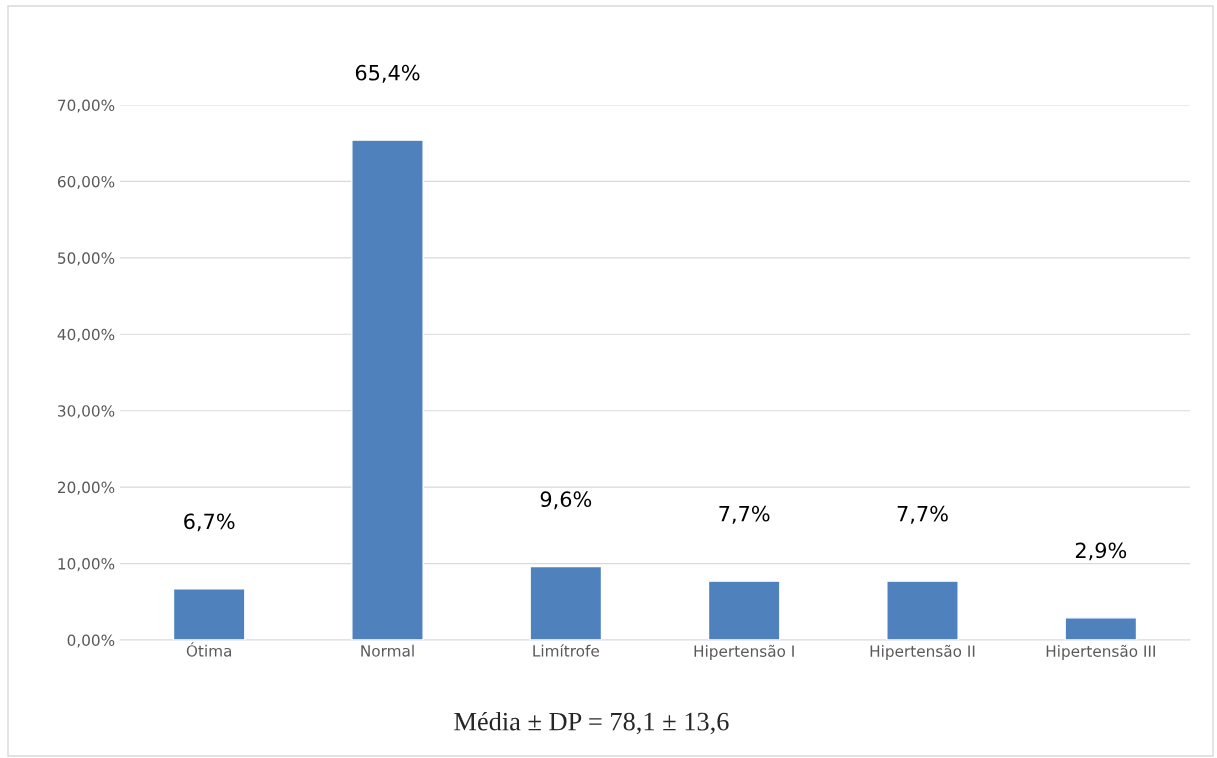 Image resolution: width=1217 pixels, height=758 pixels. I want to click on y-tick-label: 30,00%, so click(86, 412).